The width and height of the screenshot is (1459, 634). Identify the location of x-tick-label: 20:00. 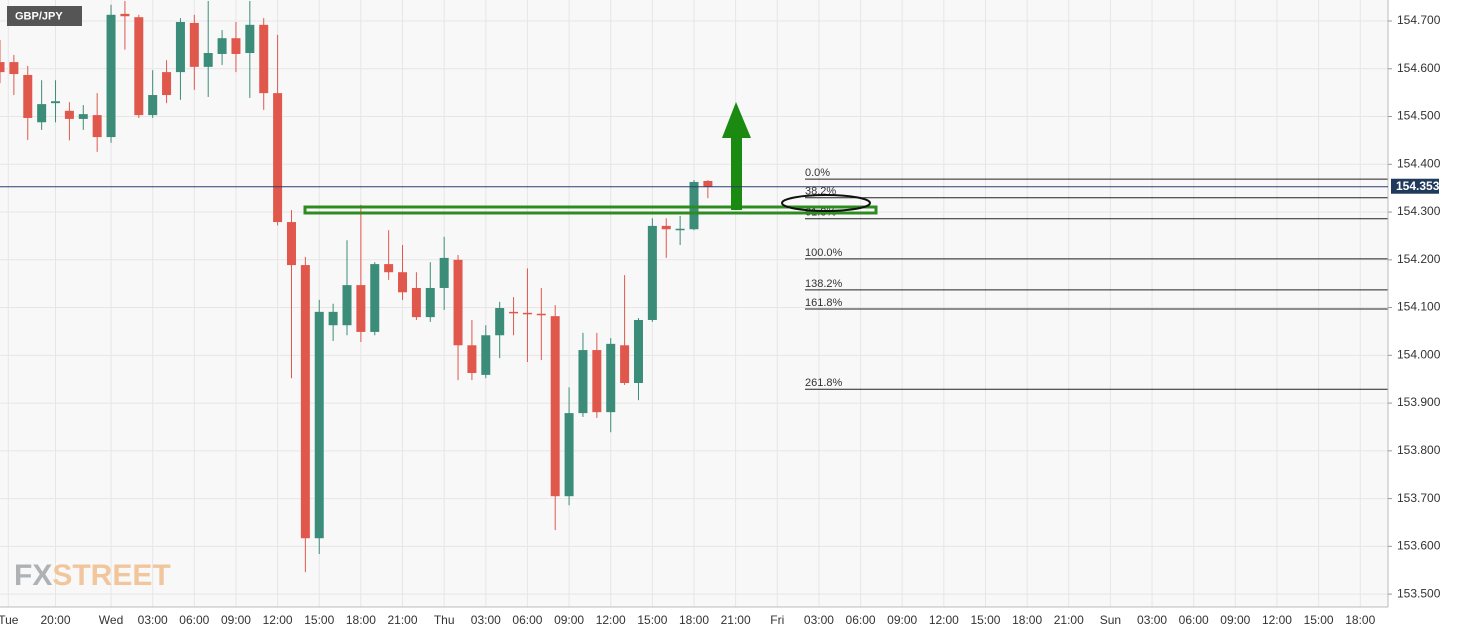
(56, 620).